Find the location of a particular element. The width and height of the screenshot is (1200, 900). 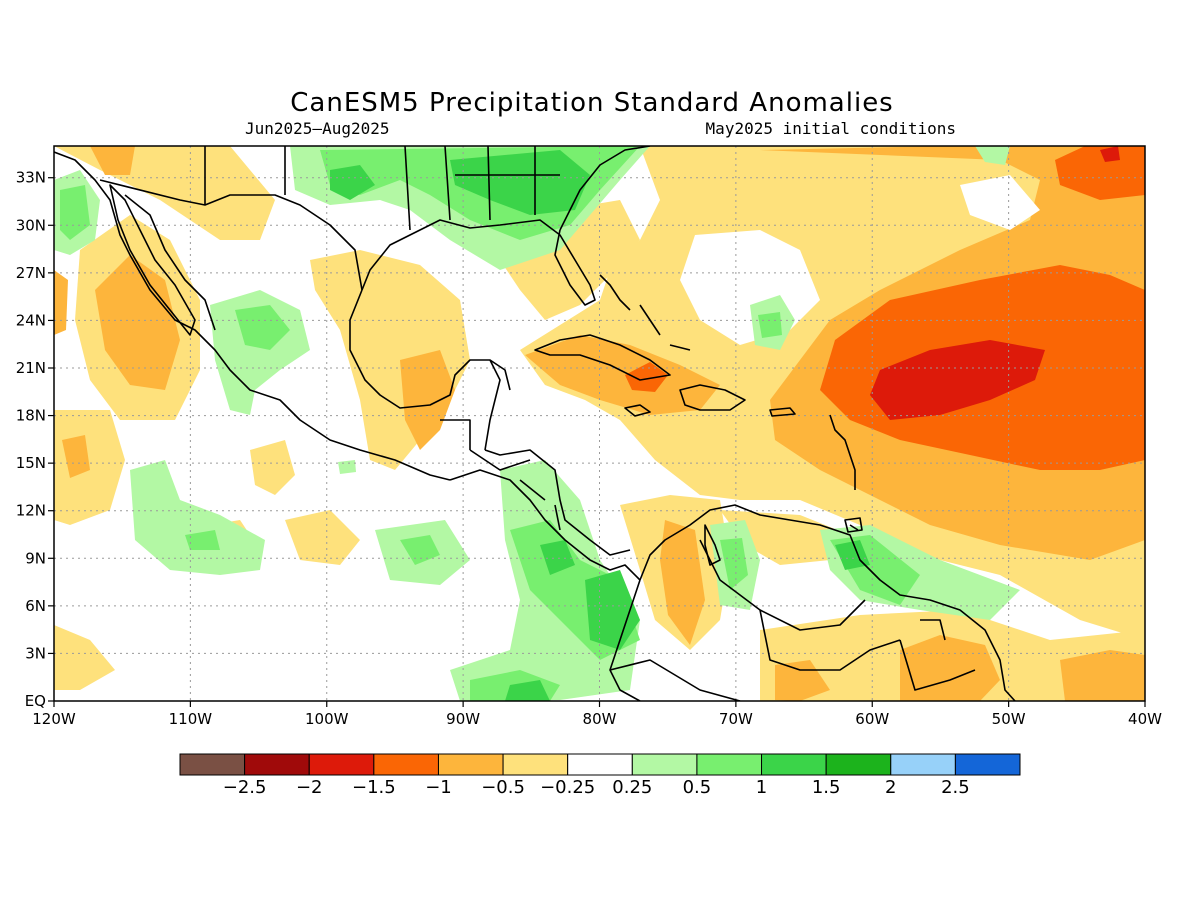

initial-conditions-subtitle: May2025 initial conditions is located at coordinates (831, 128).